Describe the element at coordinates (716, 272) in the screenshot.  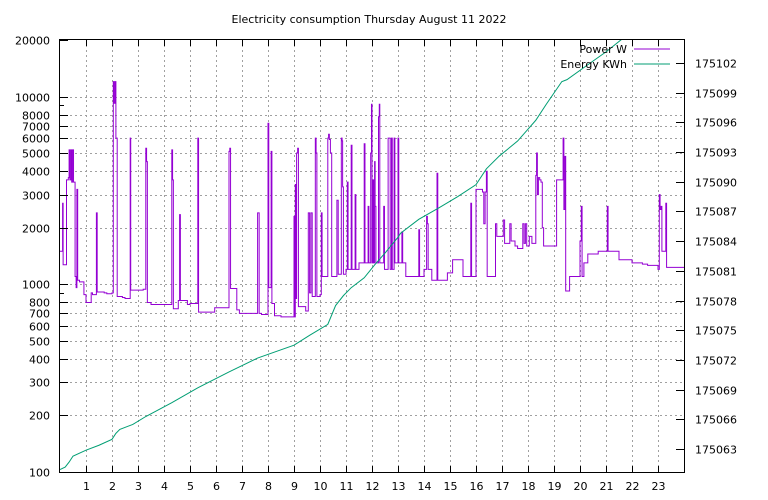
I see `y-right-tick-label: 175081` at that location.